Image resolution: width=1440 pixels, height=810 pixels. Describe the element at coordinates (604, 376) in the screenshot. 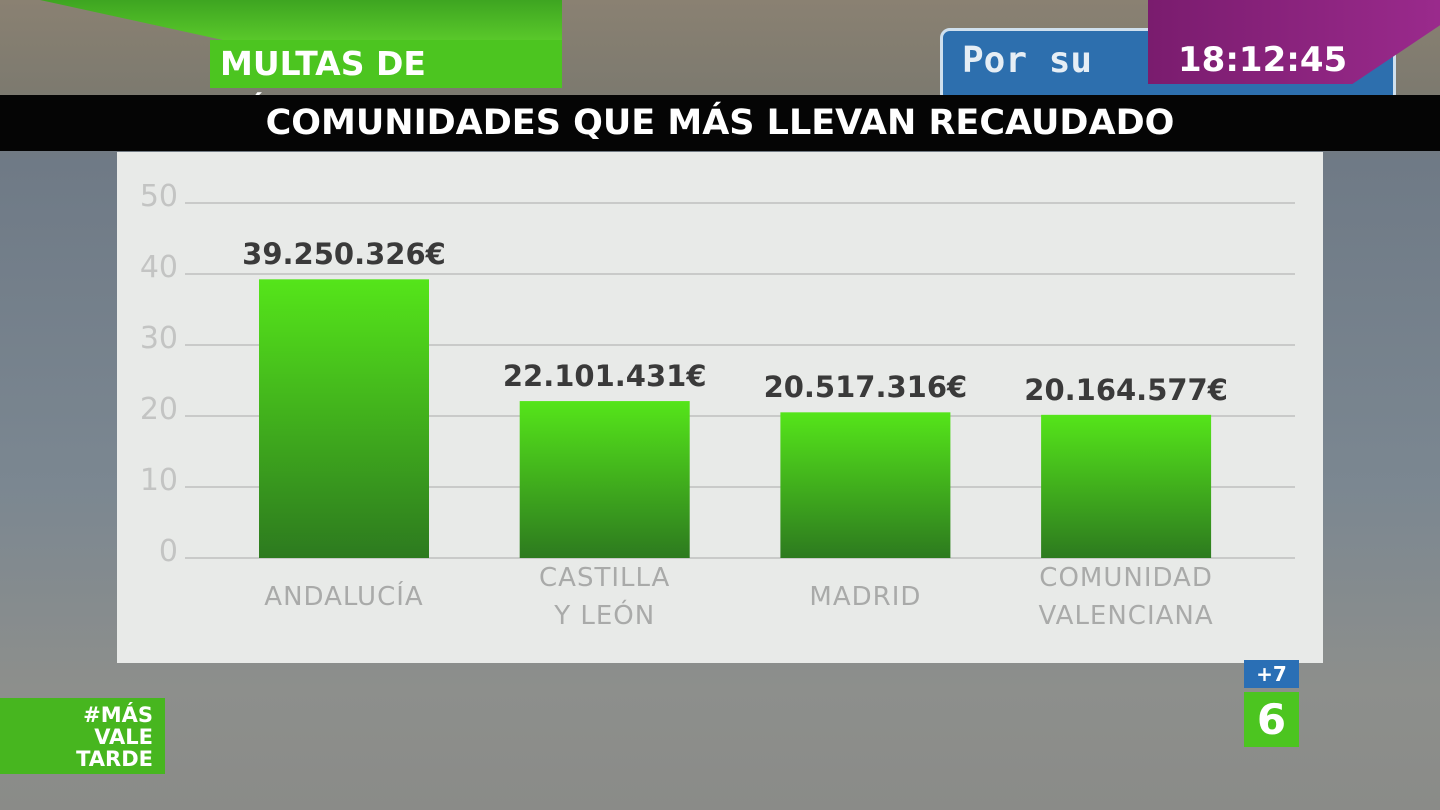

I see `value-label: 22.101.431€` at that location.